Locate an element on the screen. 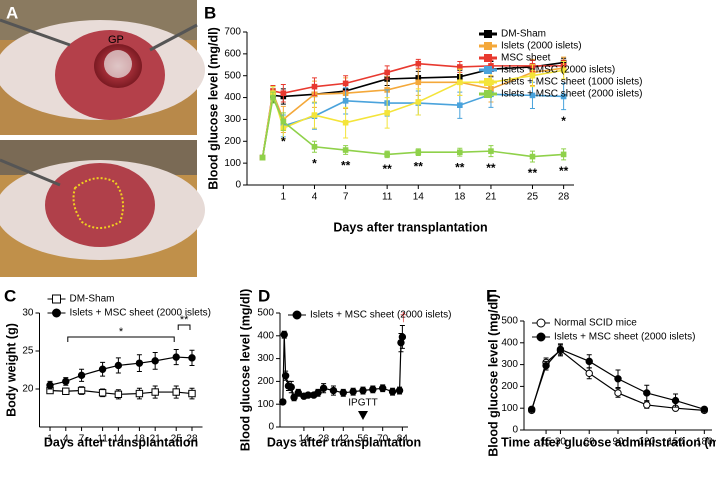 The height and width of the screenshot is (477, 716). x-tick-label: 21 is located at coordinates (491, 197).